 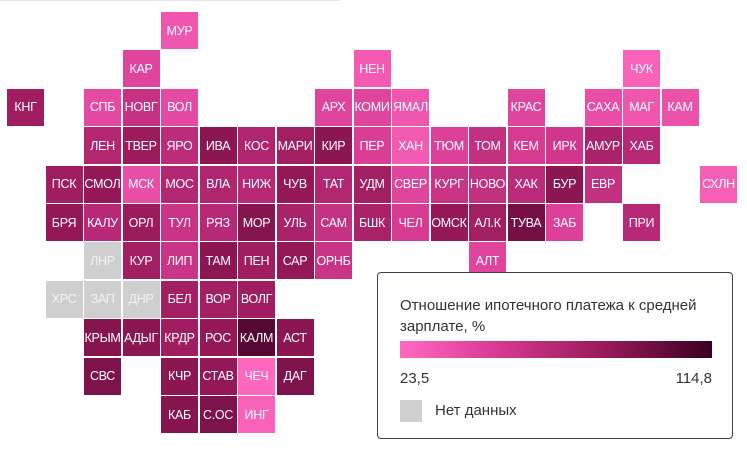 What do you see at coordinates (179, 146) in the screenshot?
I see `region-tile: ЯРО` at bounding box center [179, 146].